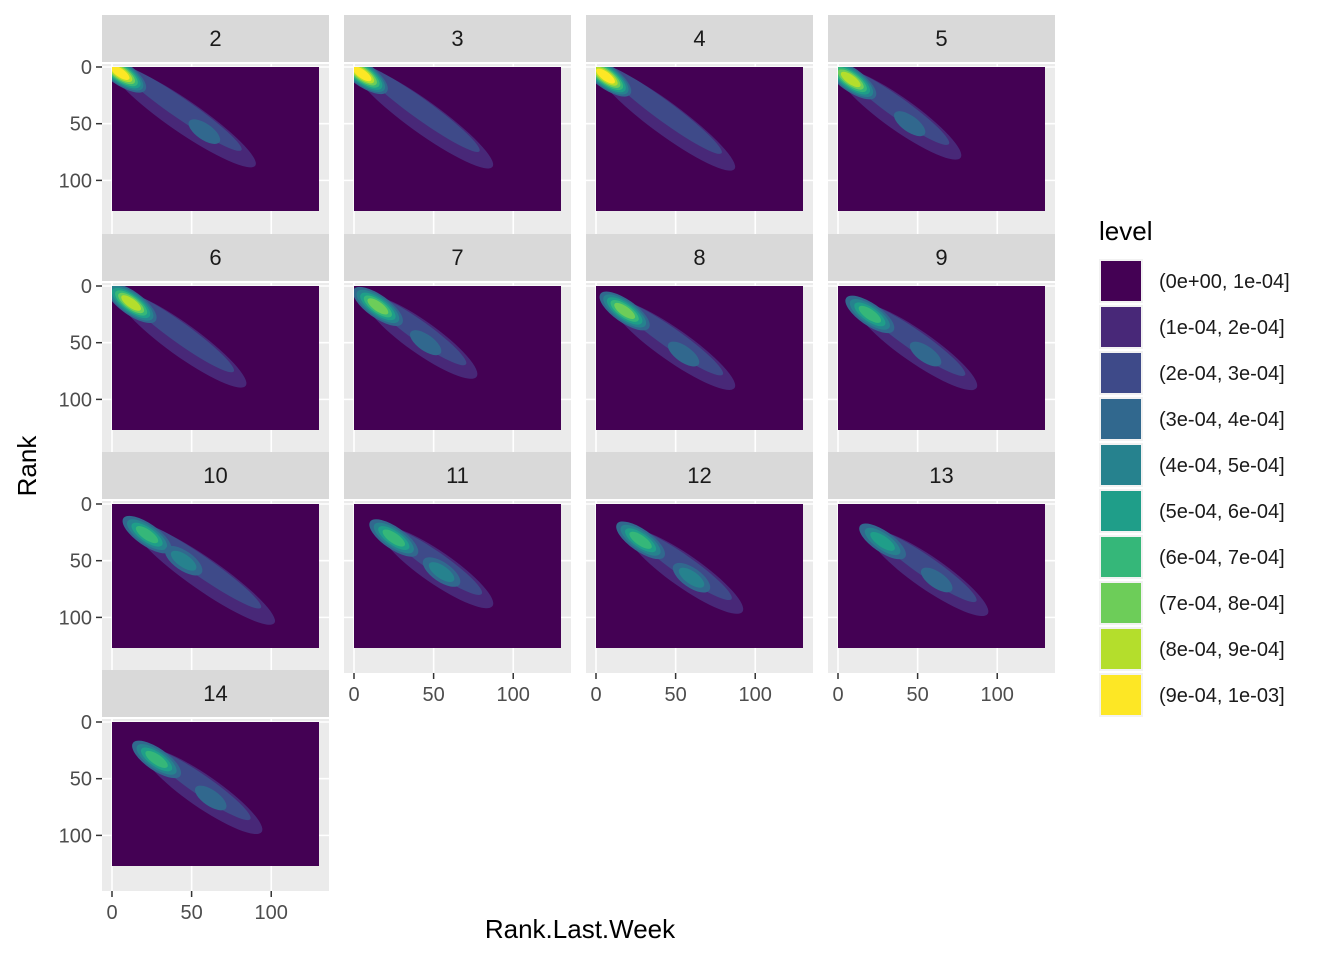  What do you see at coordinates (699, 475) in the screenshot?
I see `facet-strip-label: 12` at bounding box center [699, 475].